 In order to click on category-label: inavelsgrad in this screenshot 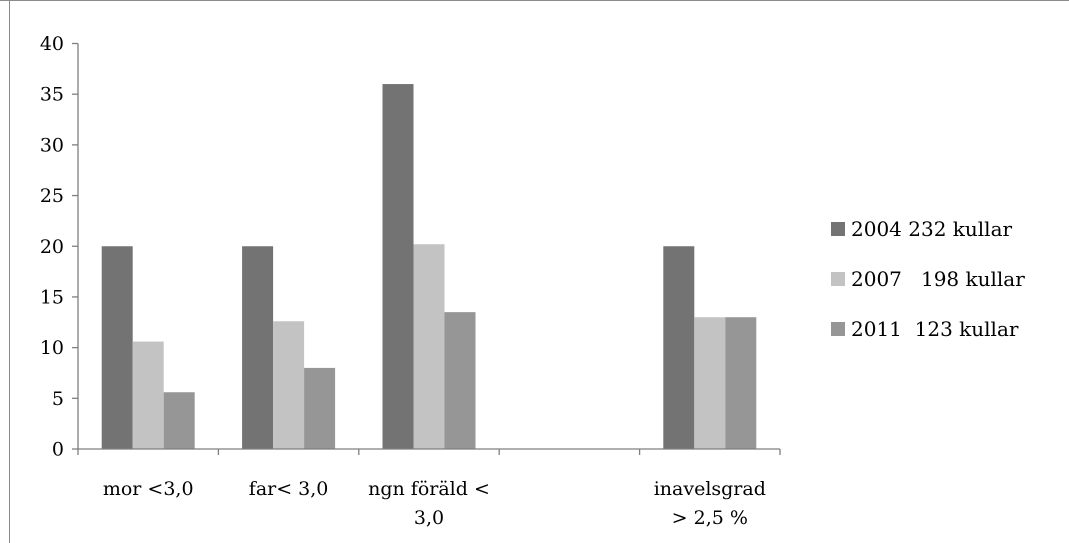, I will do `click(710, 489)`.